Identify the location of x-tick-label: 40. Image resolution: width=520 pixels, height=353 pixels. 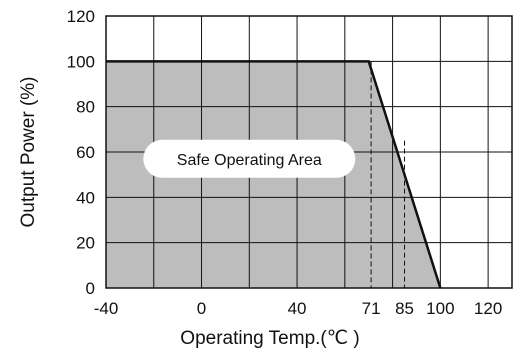
(297, 308).